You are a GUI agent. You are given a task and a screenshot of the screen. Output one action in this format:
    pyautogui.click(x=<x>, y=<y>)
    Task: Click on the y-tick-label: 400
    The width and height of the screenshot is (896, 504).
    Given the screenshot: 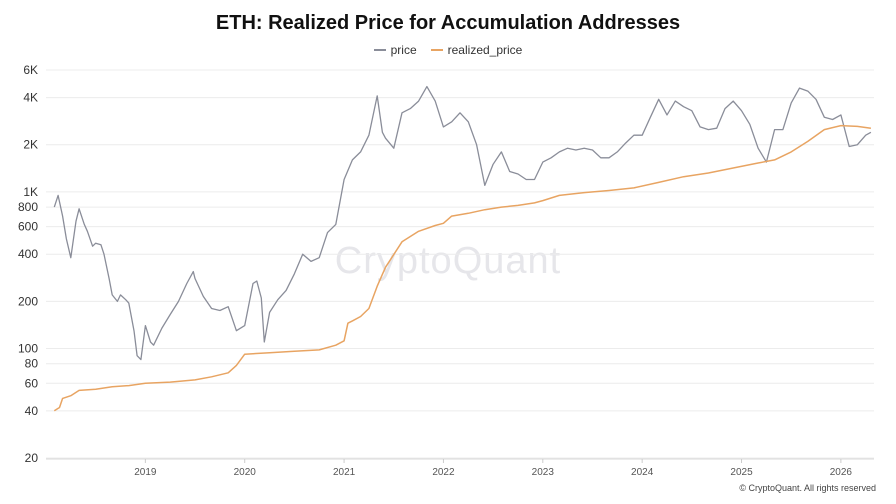 What is the action you would take?
    pyautogui.click(x=28, y=254)
    